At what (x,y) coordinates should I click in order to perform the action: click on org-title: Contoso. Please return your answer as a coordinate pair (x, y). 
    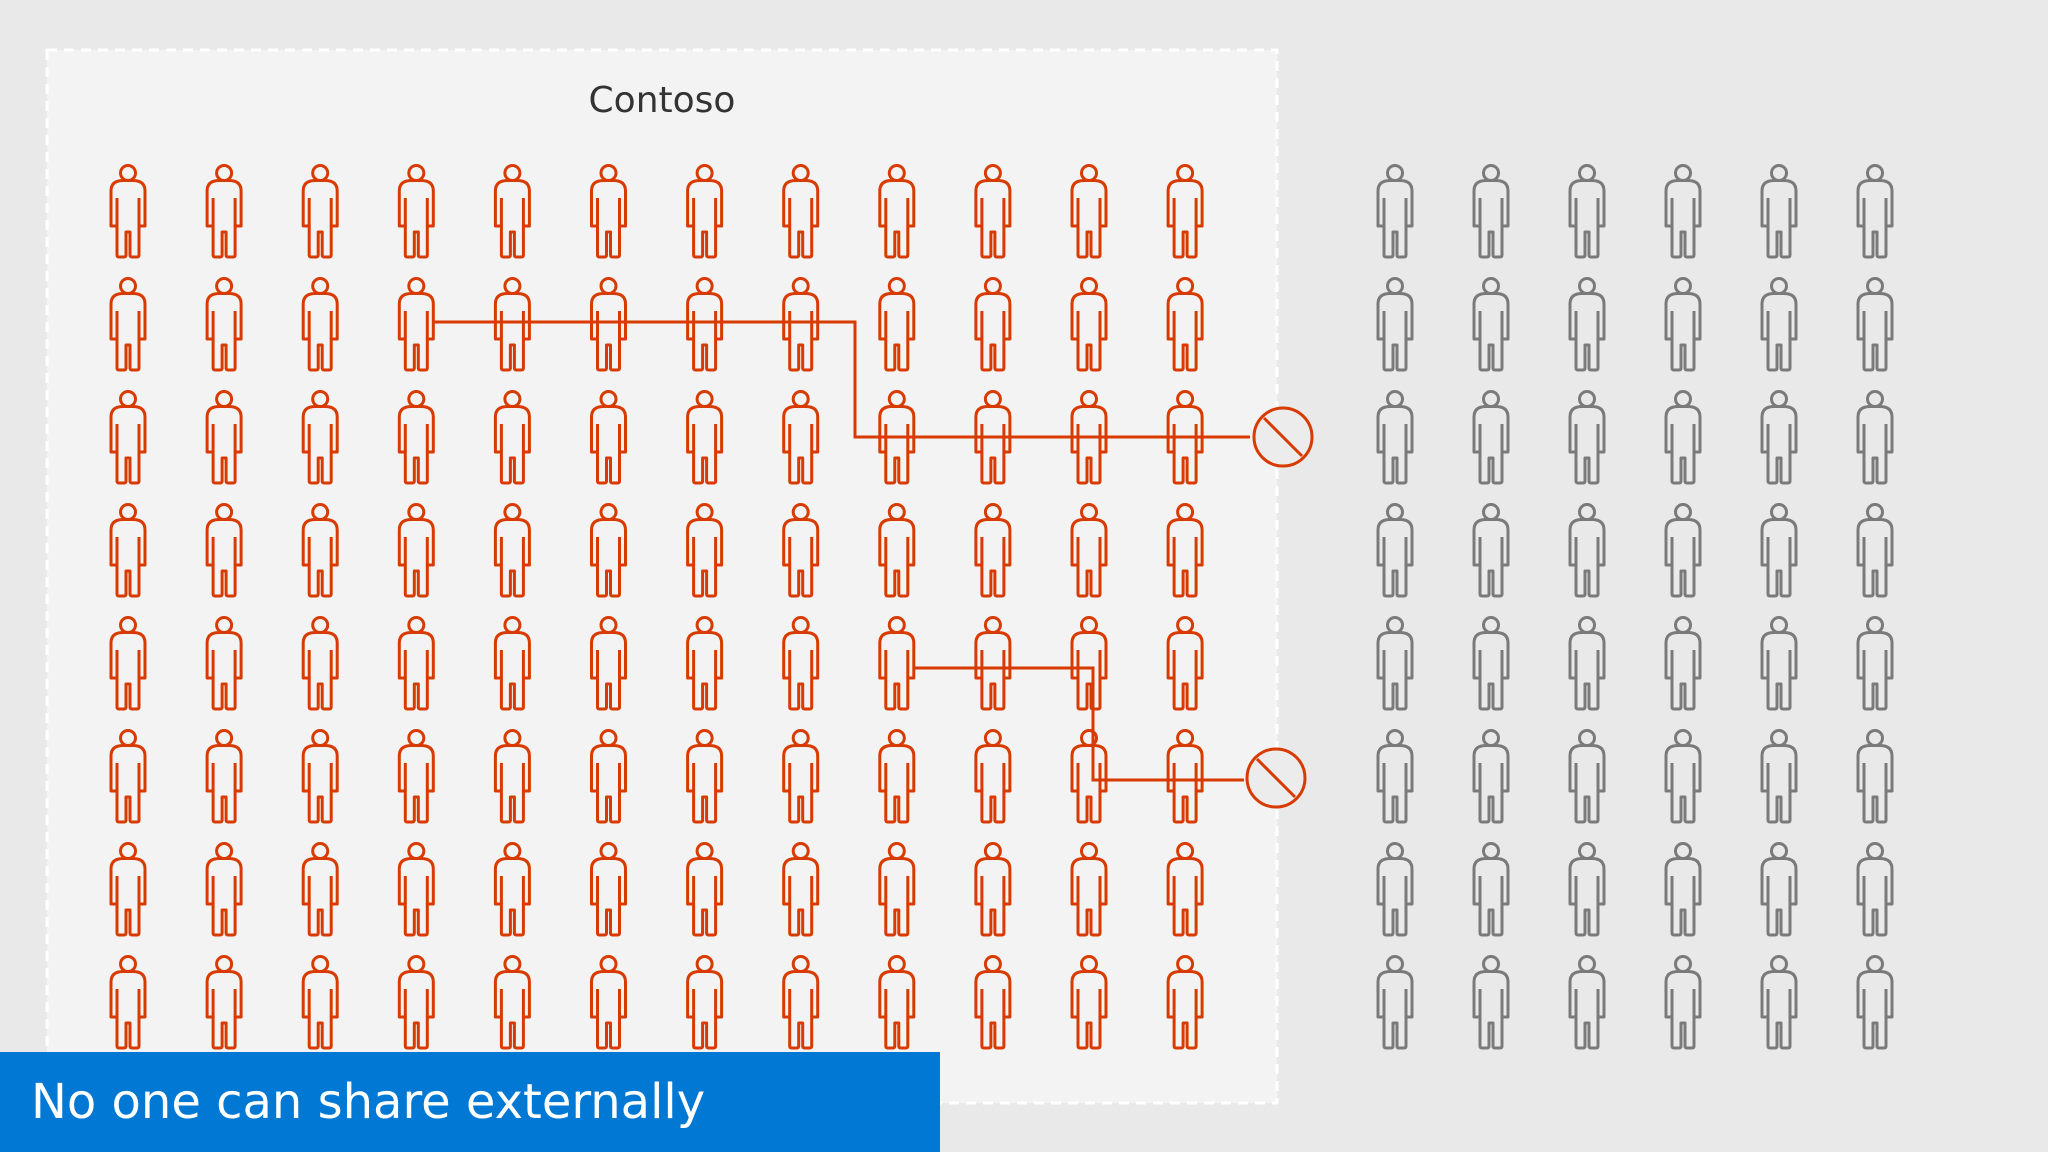
    Looking at the image, I should click on (662, 100).